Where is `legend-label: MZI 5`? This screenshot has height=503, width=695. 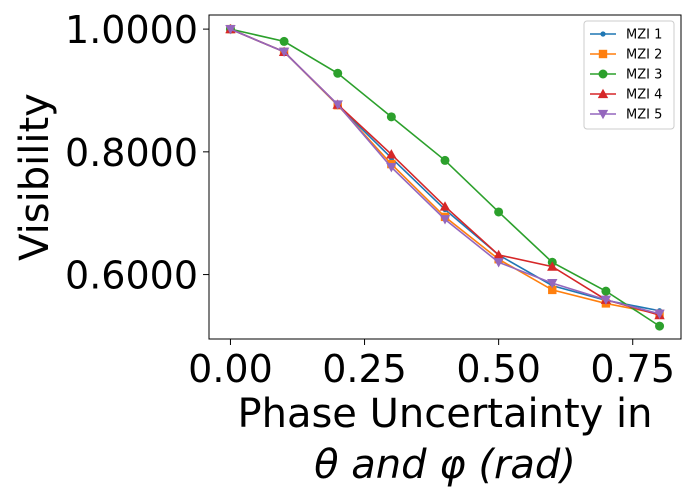
legend-label: MZI 5 is located at coordinates (644, 115).